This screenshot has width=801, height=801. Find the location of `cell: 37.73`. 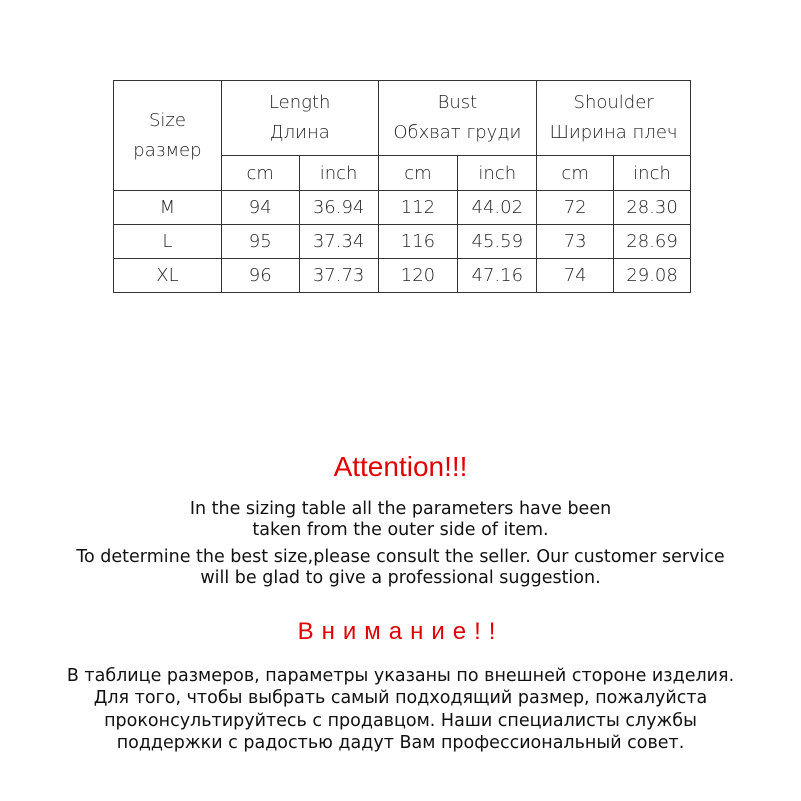

cell: 37.73 is located at coordinates (338, 275).